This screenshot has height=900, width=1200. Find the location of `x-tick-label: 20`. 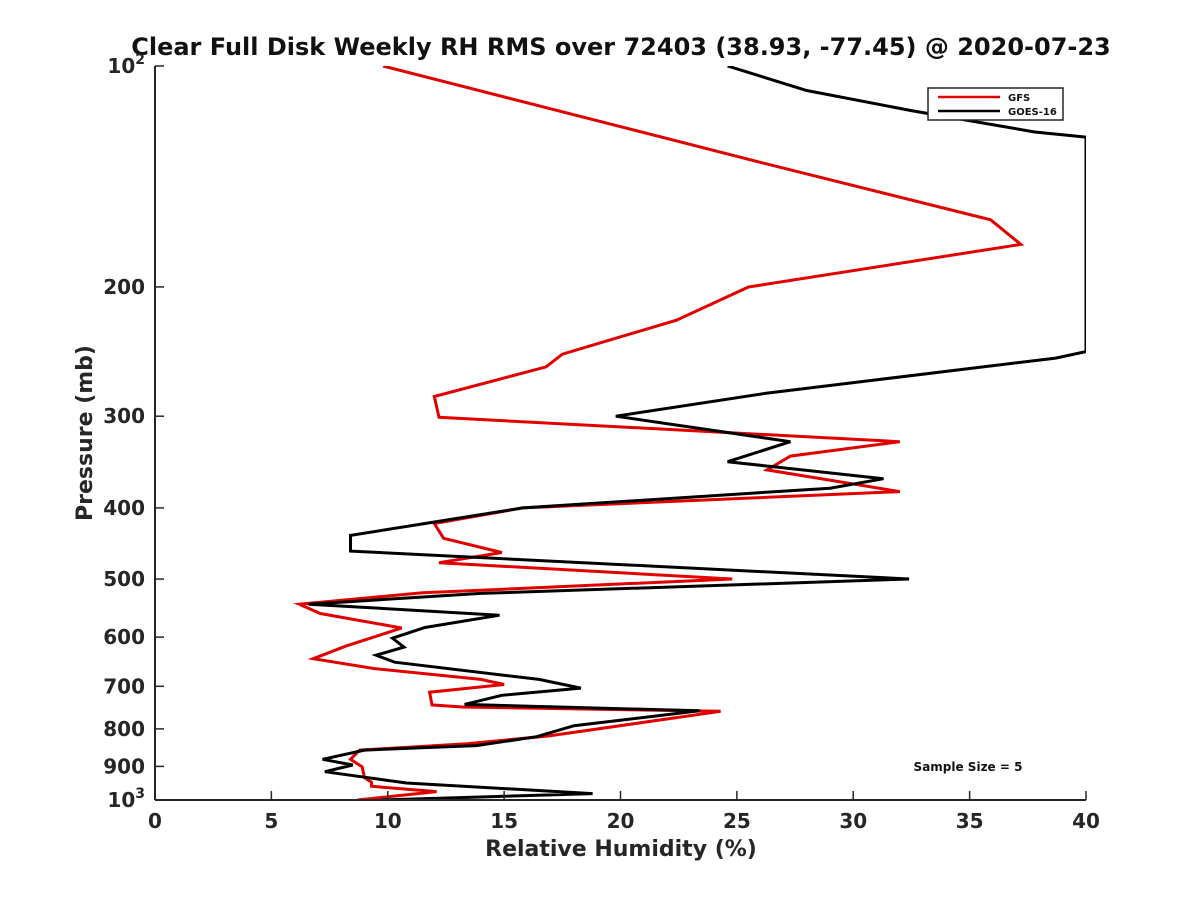

x-tick-label: 20 is located at coordinates (621, 821).